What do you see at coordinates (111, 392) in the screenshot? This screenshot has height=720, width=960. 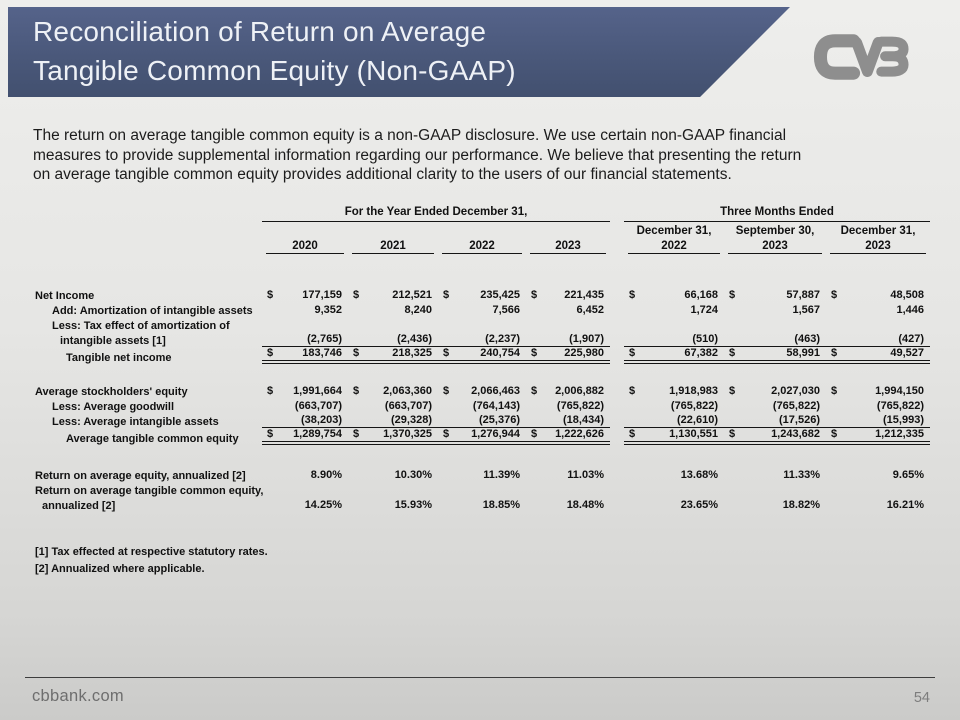 I see `row-label: Average stockholders' equity` at bounding box center [111, 392].